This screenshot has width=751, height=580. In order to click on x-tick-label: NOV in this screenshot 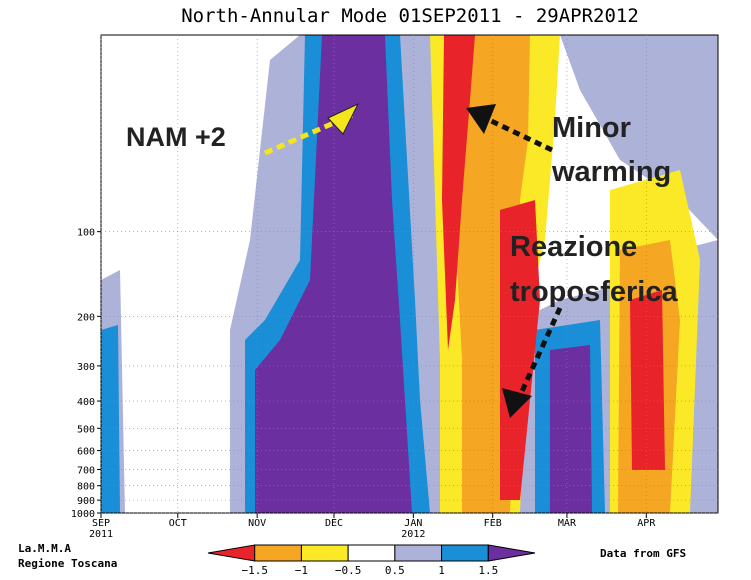, I will do `click(257, 523)`.